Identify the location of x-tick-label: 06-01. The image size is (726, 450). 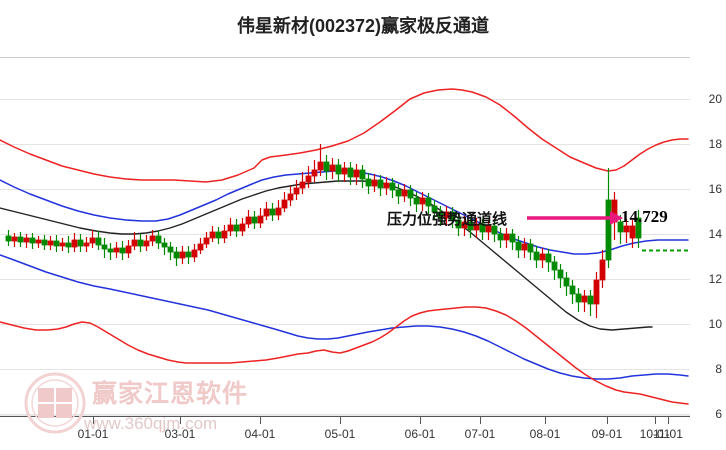
(420, 434).